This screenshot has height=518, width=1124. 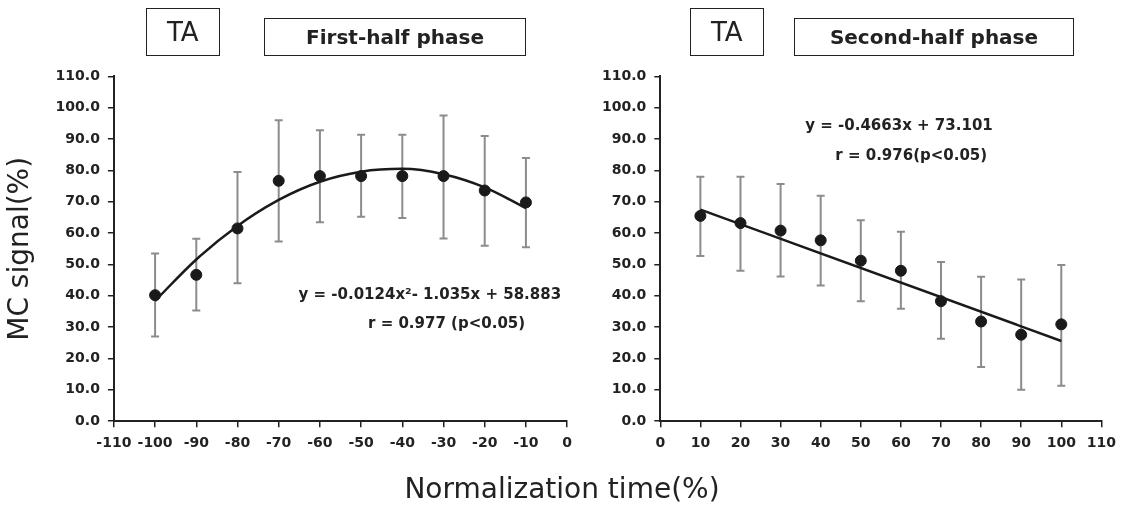 I want to click on x-tick-label: -110, so click(x=114, y=442).